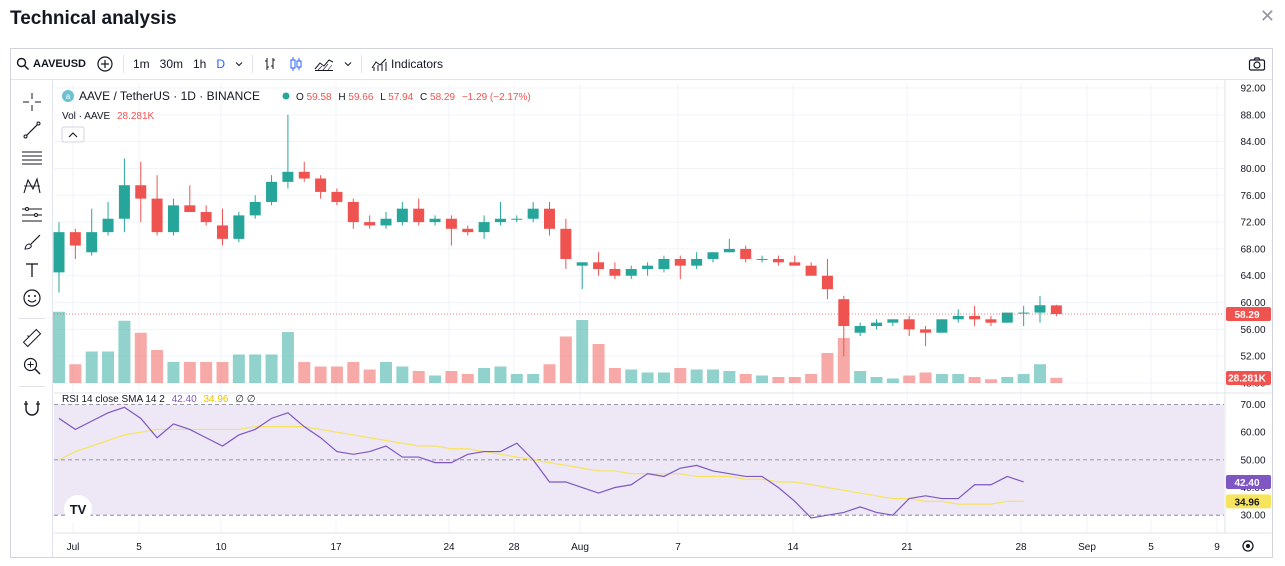  I want to click on snapshot-button, so click(1257, 64).